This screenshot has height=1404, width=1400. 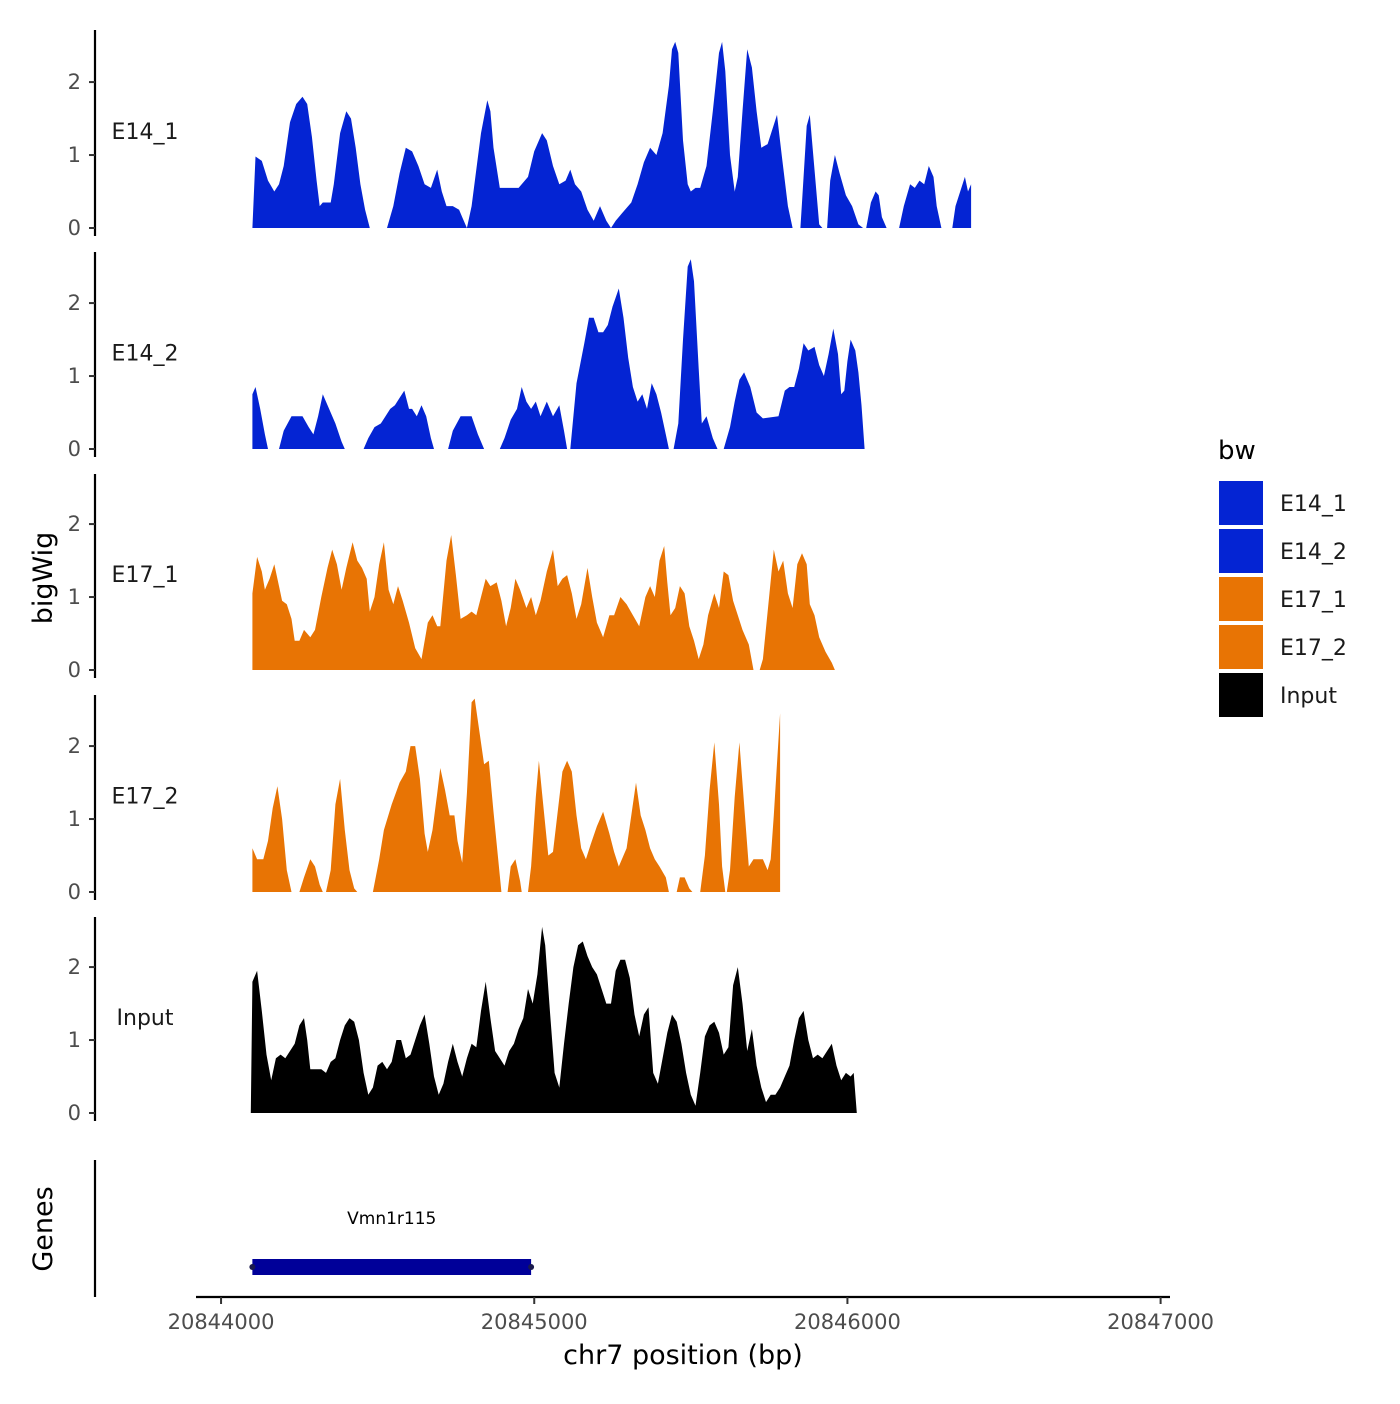 What do you see at coordinates (145, 354) in the screenshot?
I see `track-label-E14_2: E14_2` at bounding box center [145, 354].